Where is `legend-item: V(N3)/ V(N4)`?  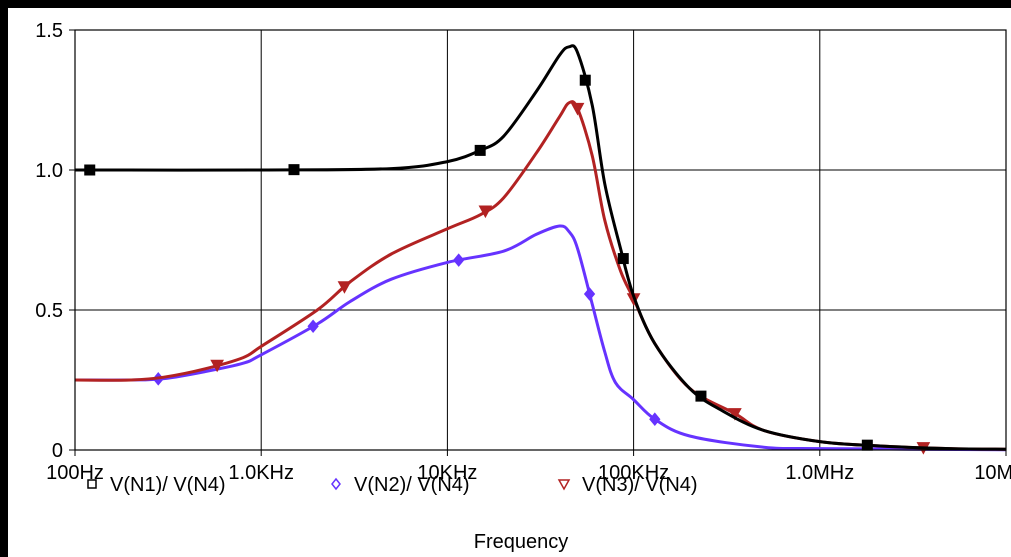
legend-item: V(N3)/ V(N4) is located at coordinates (627, 485).